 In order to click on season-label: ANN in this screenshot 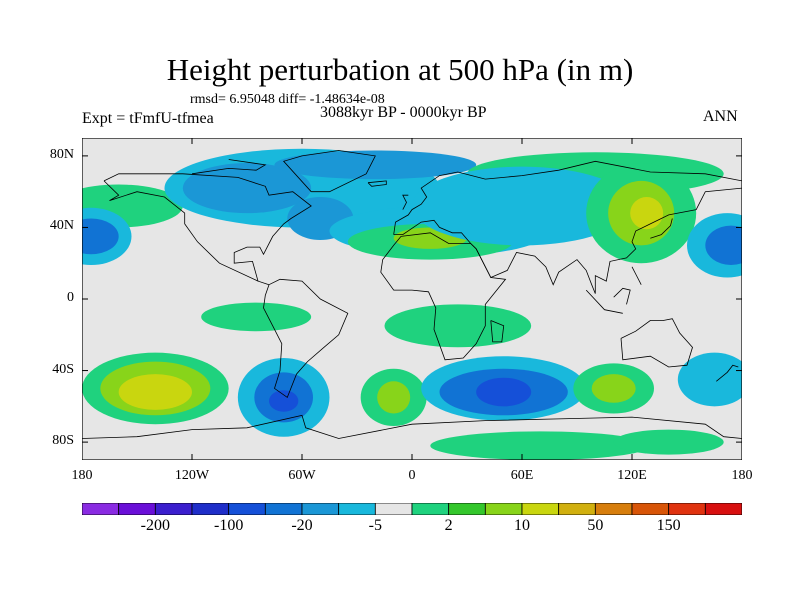, I will do `click(720, 116)`.